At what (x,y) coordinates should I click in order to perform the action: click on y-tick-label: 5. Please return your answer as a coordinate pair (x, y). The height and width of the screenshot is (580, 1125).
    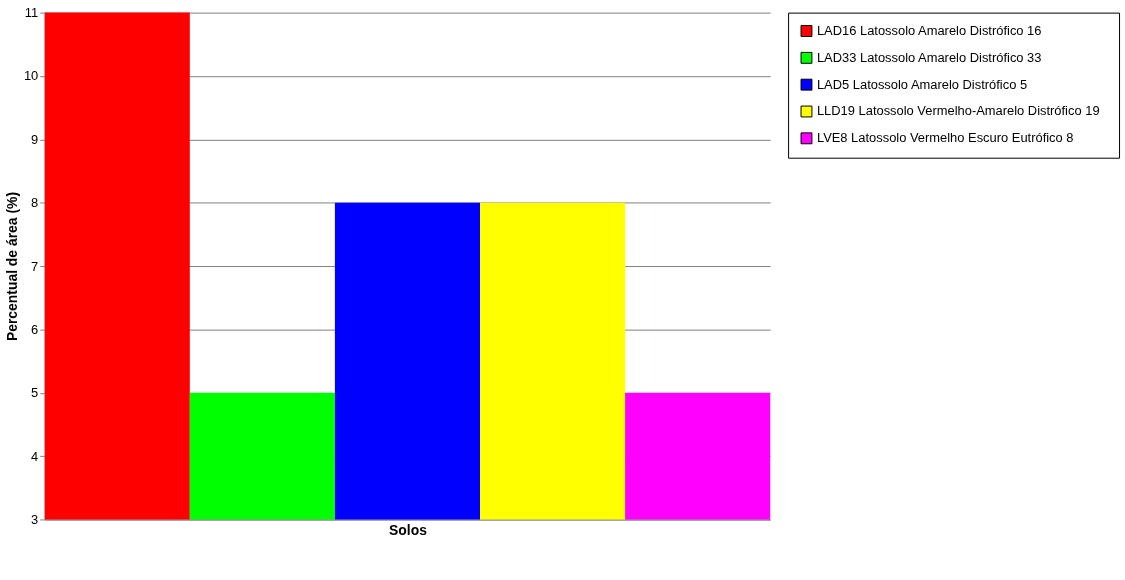
    Looking at the image, I should click on (35, 393).